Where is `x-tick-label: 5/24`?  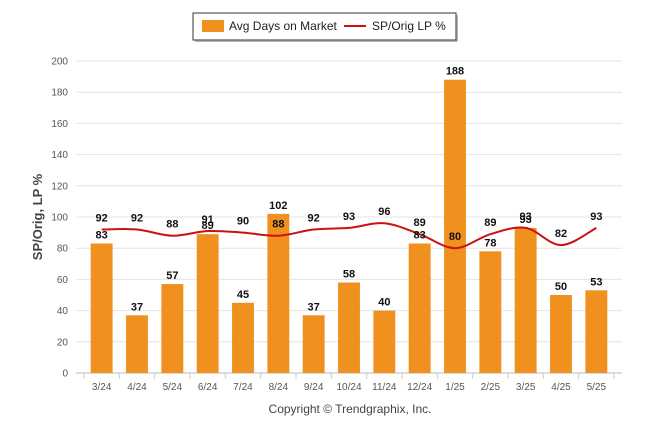 x-tick-label: 5/24 is located at coordinates (173, 387).